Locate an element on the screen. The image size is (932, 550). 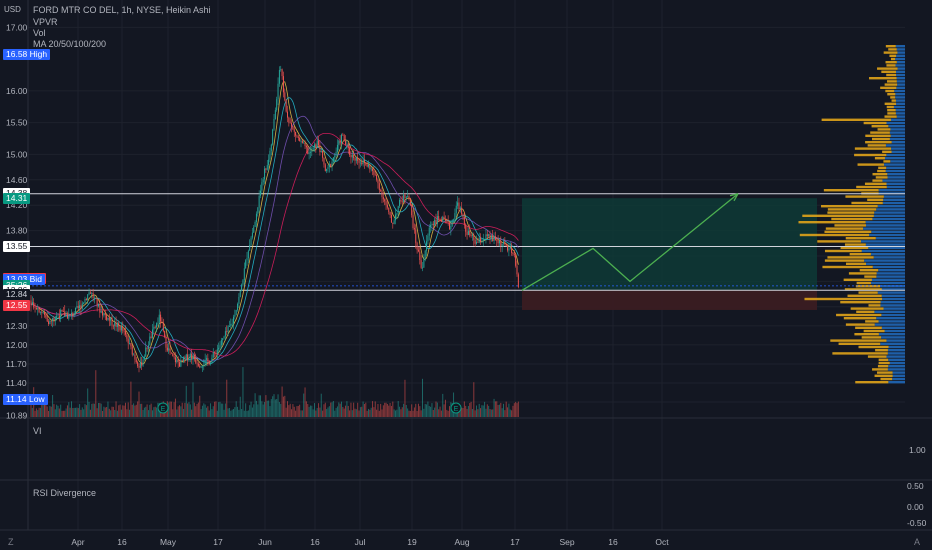
projection-path is located at coordinates (630, 242).